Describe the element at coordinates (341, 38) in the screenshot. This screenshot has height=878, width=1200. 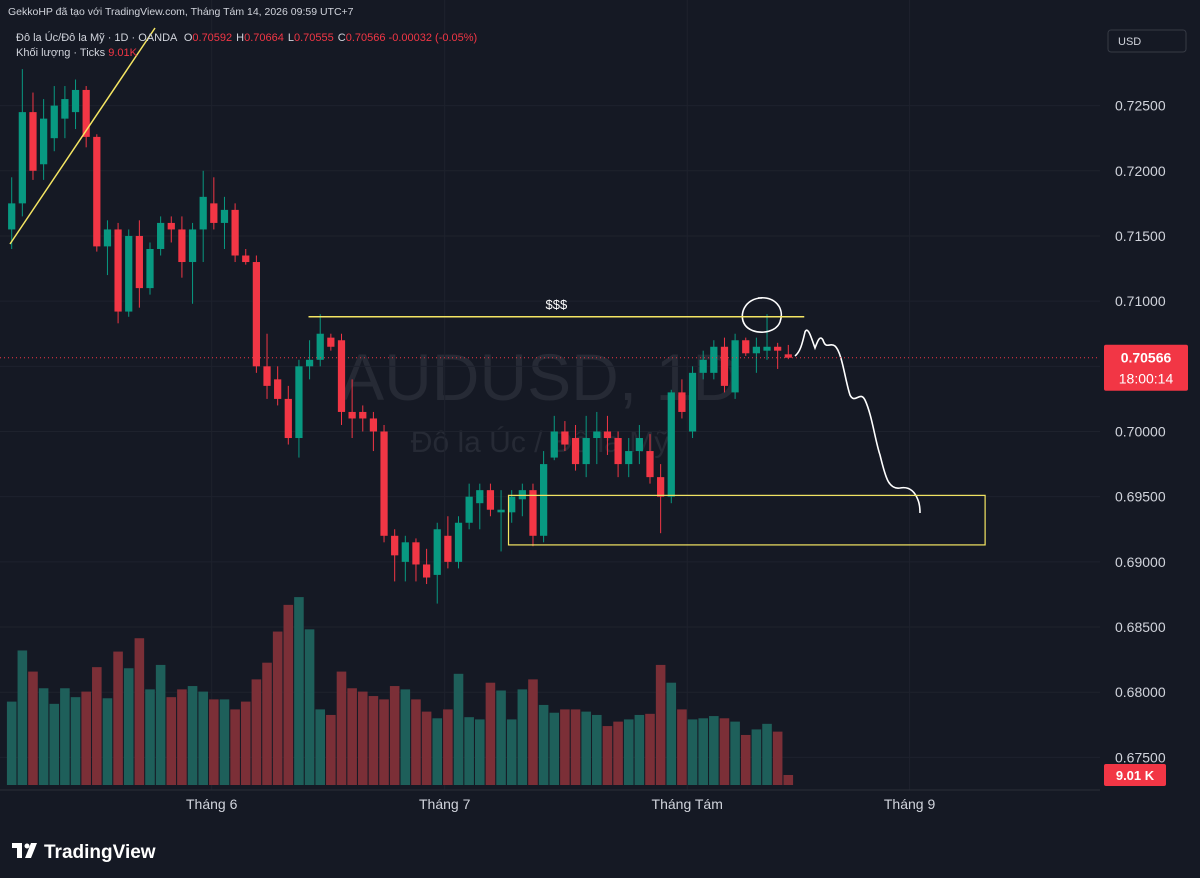
I see `ohlc-key: C` at that location.